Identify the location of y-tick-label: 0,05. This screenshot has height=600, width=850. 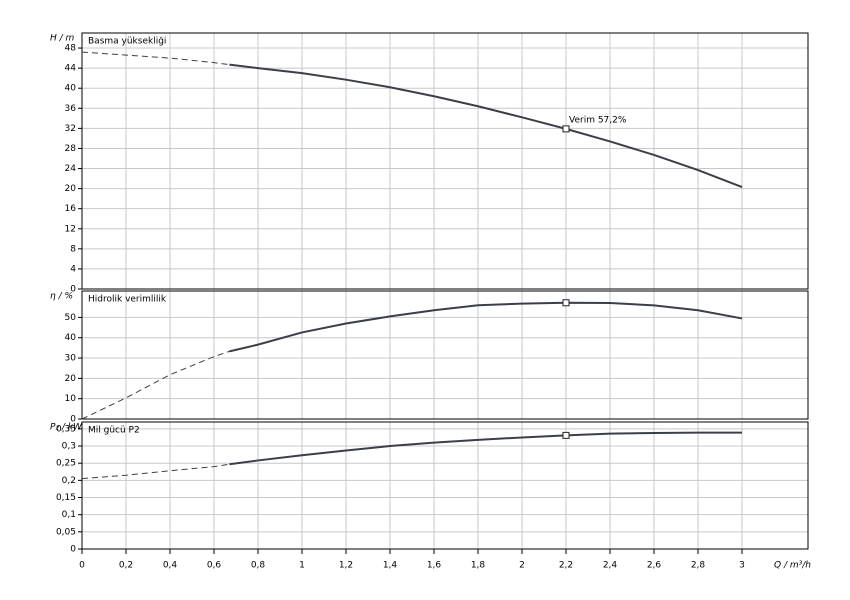
(66, 532).